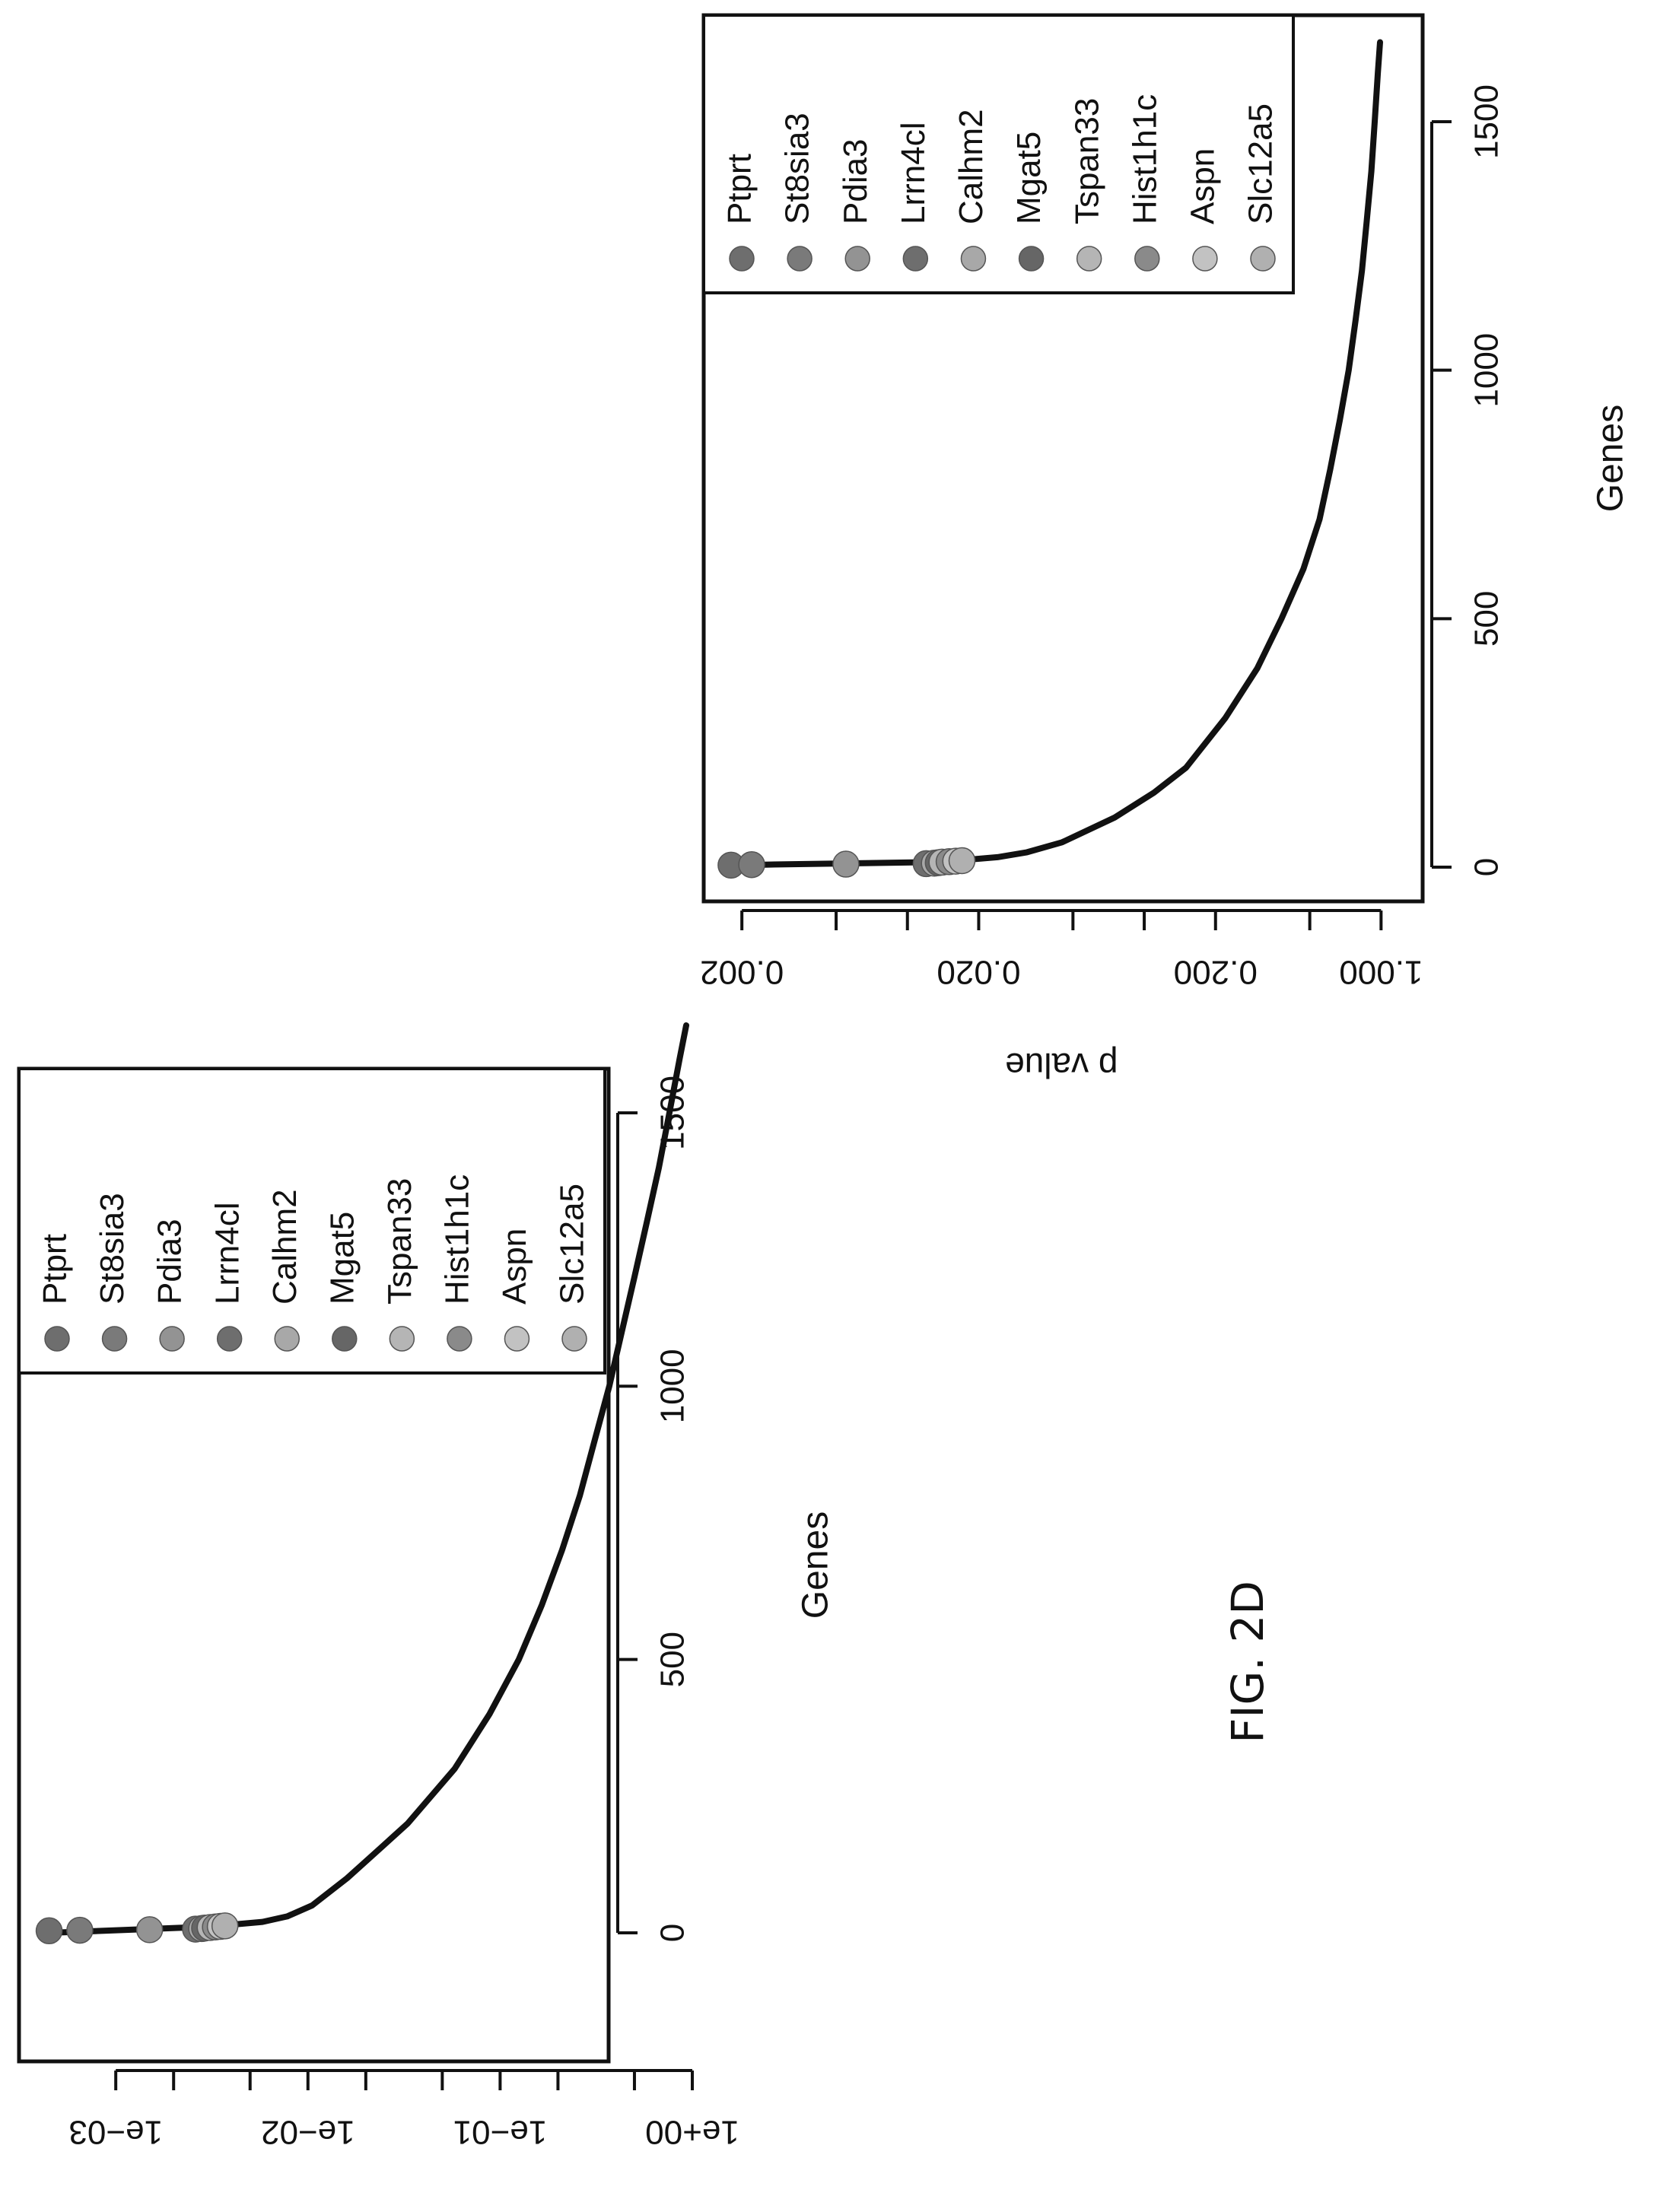  What do you see at coordinates (1216, 972) in the screenshot?
I see `y-tick-label: 0.200` at bounding box center [1216, 972].